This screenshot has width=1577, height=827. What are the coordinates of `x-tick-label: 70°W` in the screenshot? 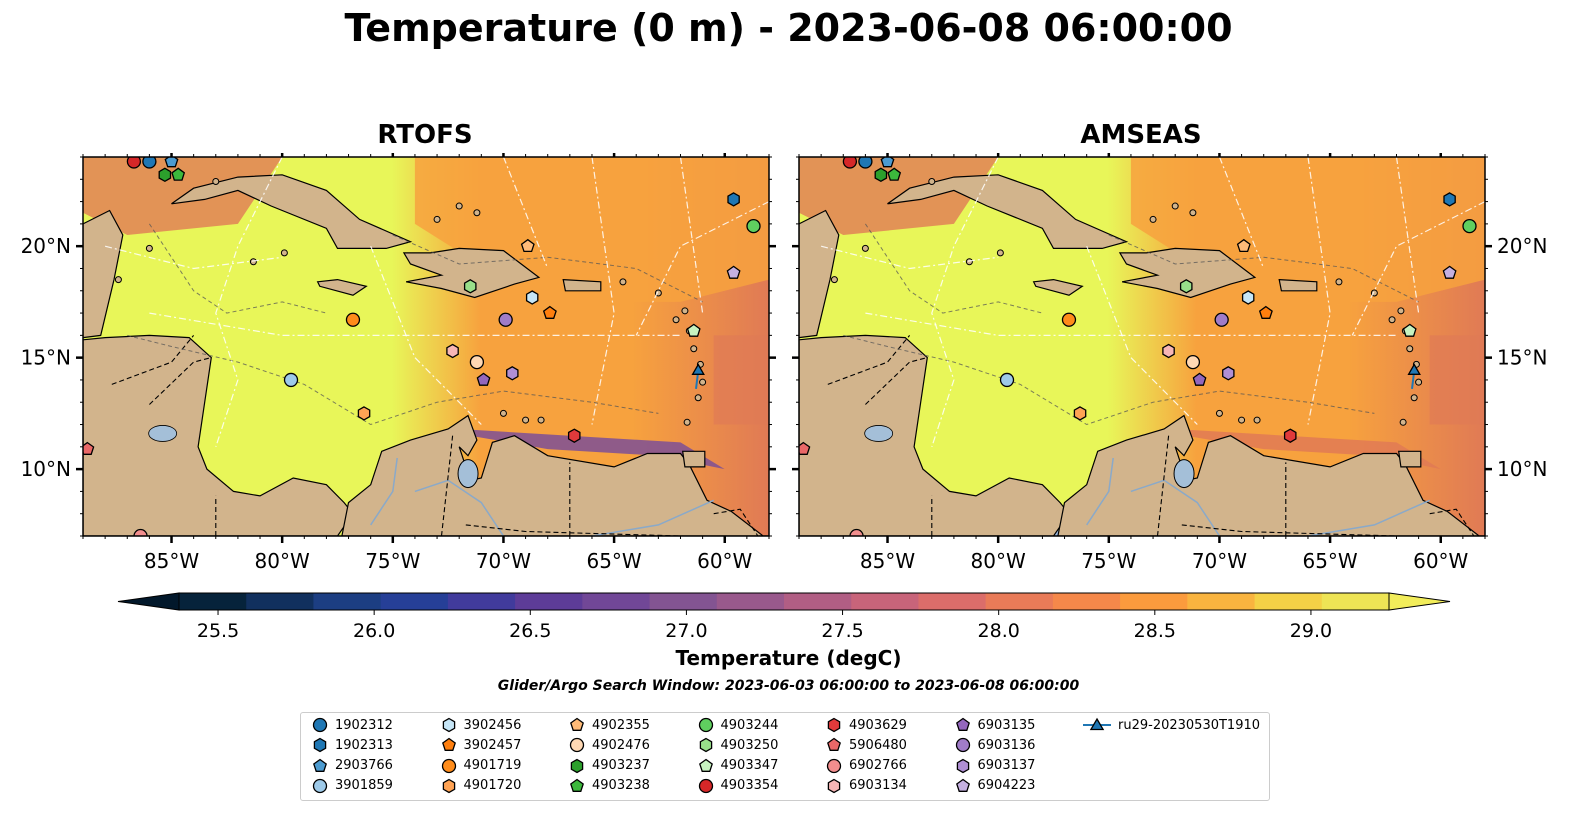 It's located at (1219, 561).